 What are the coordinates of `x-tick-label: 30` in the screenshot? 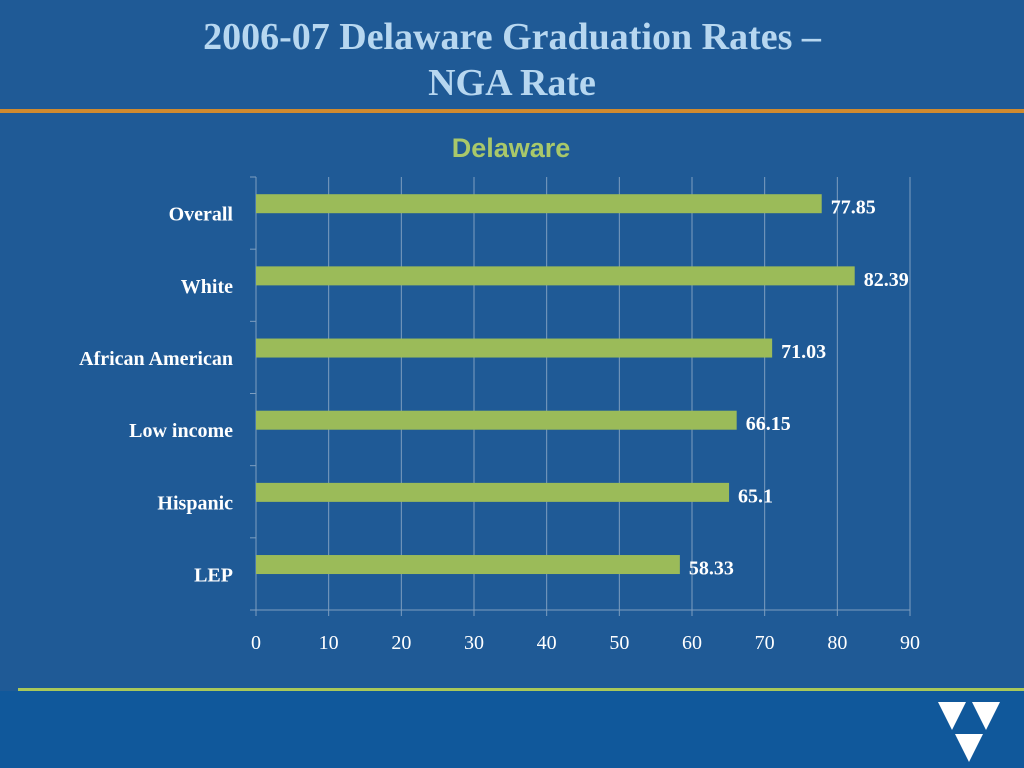 It's located at (474, 643).